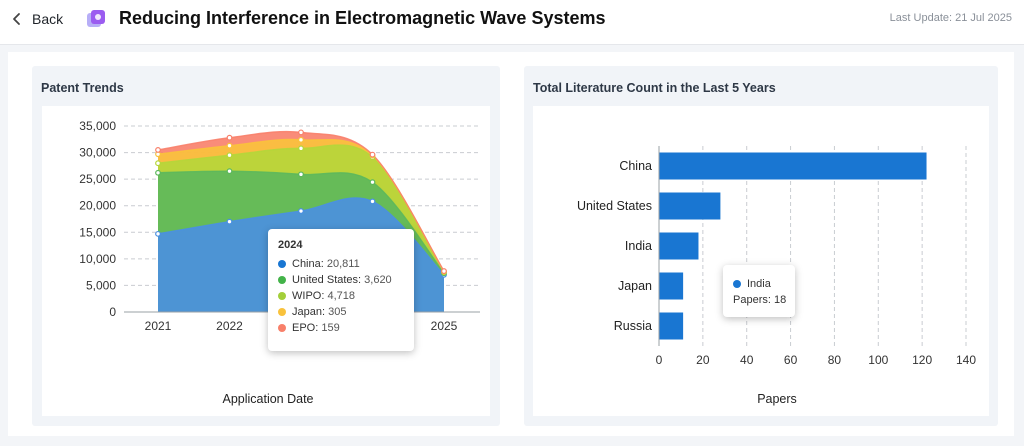 The width and height of the screenshot is (1024, 446). What do you see at coordinates (780, 300) in the screenshot?
I see `tooltip-metric-value: 18` at bounding box center [780, 300].